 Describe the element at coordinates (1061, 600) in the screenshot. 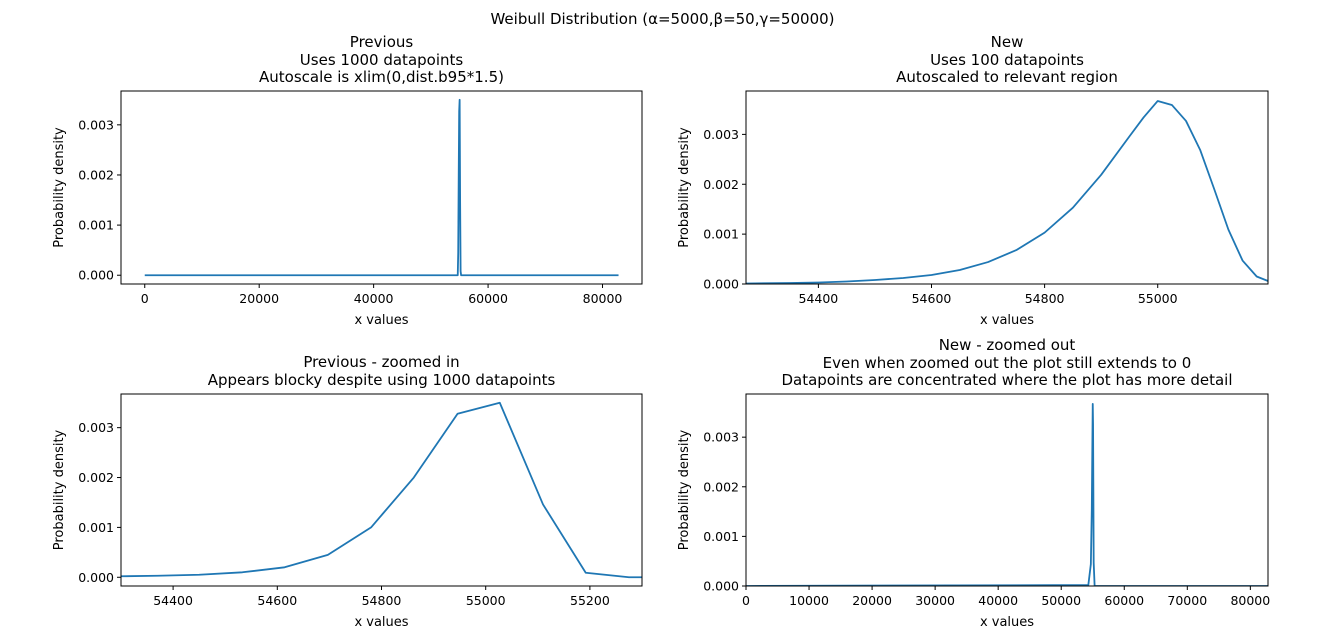

I see `subplot-4-xtick-label-6: 50000` at that location.